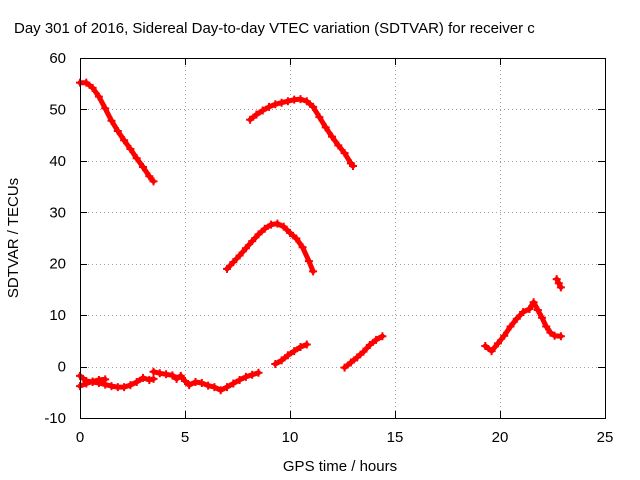 Image resolution: width=640 pixels, height=480 pixels. Describe the element at coordinates (340, 466) in the screenshot. I see `x-axis-label: GPS time / hours` at that location.